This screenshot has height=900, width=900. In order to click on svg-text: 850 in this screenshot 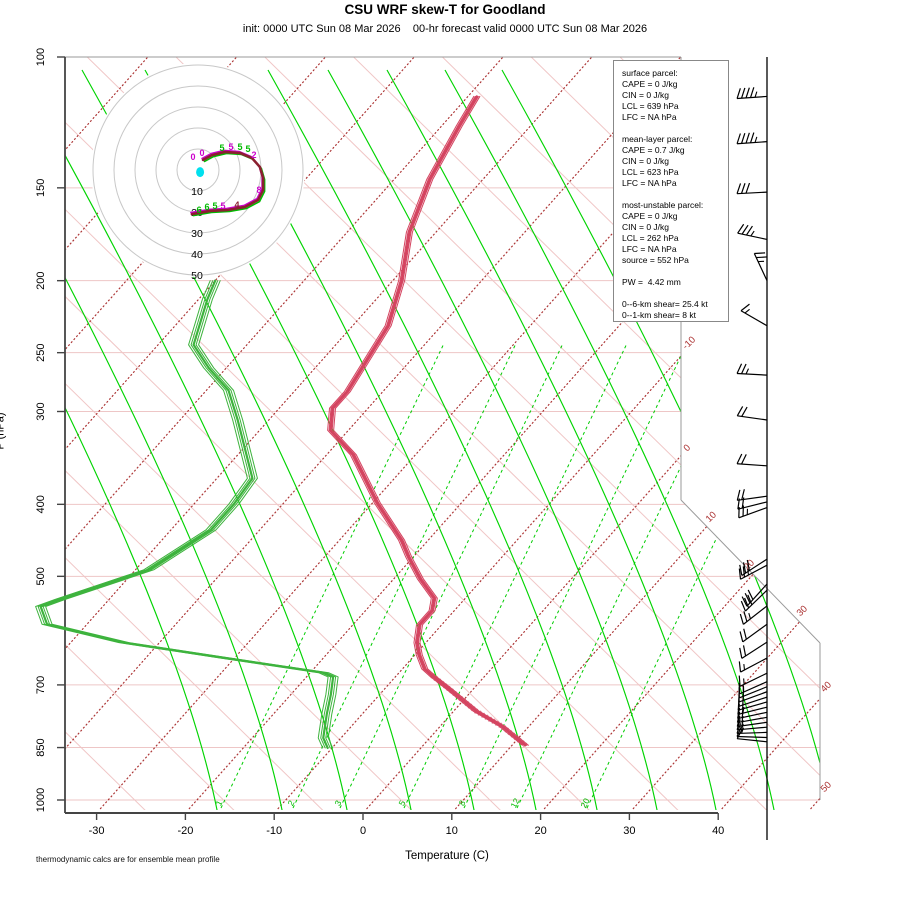, I will do `click(41, 747)`.